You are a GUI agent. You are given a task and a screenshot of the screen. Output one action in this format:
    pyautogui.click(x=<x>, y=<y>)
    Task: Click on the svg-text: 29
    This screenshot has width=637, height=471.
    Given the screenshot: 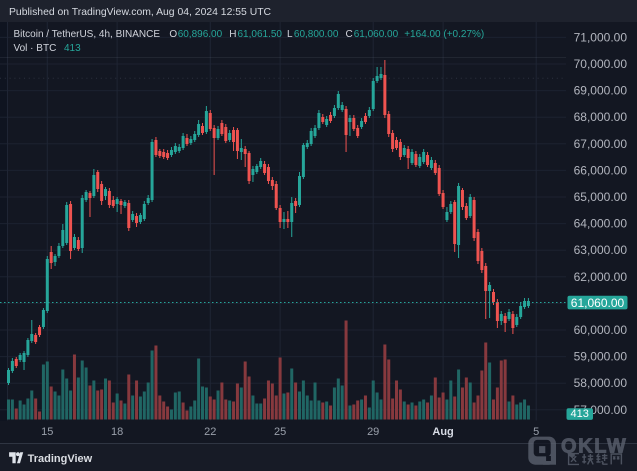 What is the action you would take?
    pyautogui.click(x=373, y=432)
    